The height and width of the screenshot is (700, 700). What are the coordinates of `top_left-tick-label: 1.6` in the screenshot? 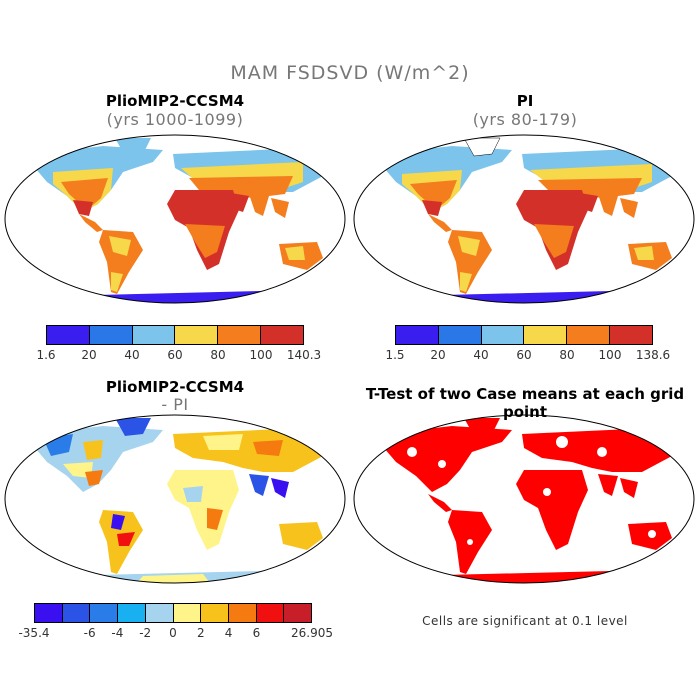 It's located at (46, 355).